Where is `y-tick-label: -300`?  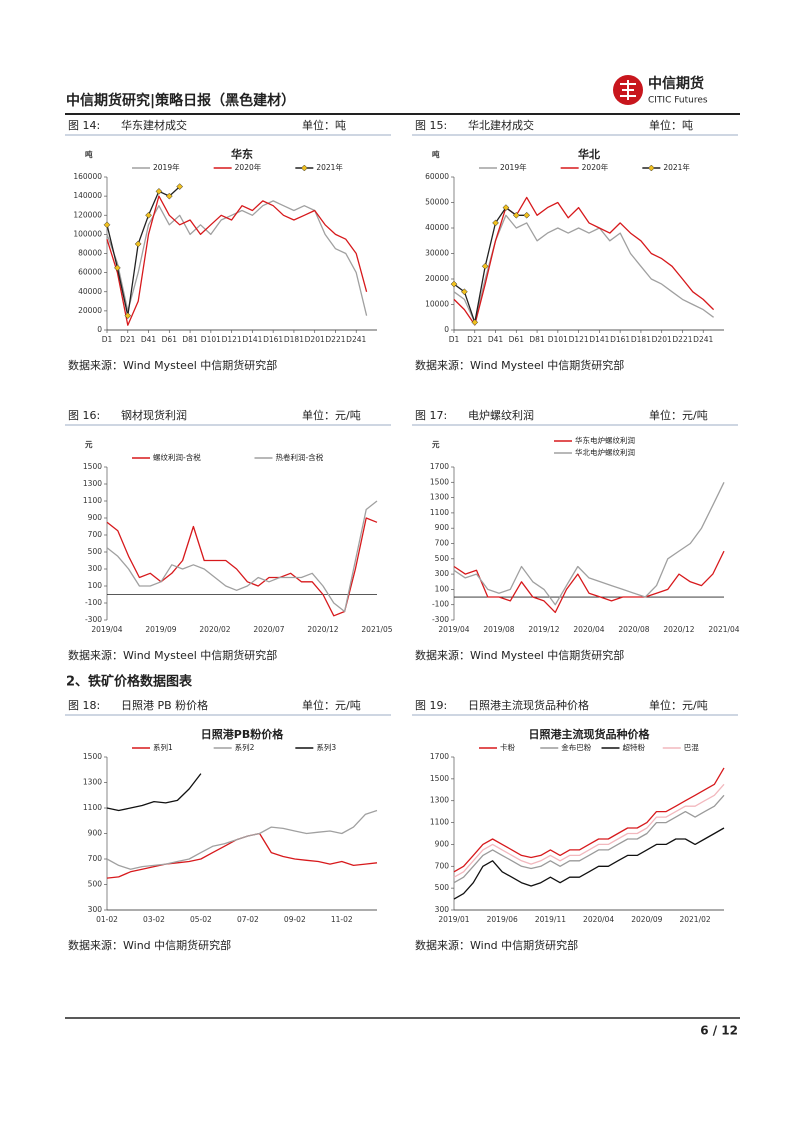
y-tick-label: -300 is located at coordinates (440, 619).